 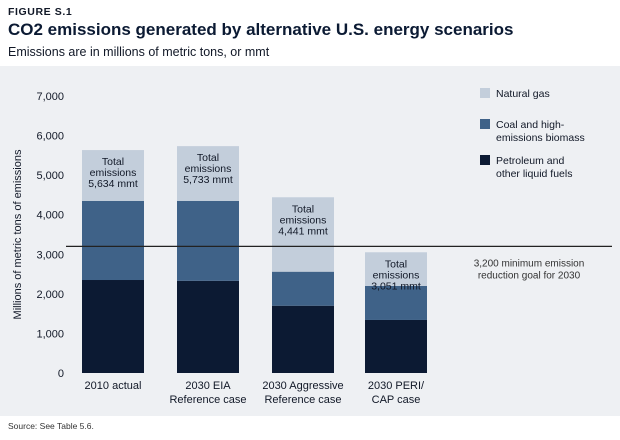 I want to click on legend-entry-label: Petroleum and other liquid fuels, so click(x=534, y=167).